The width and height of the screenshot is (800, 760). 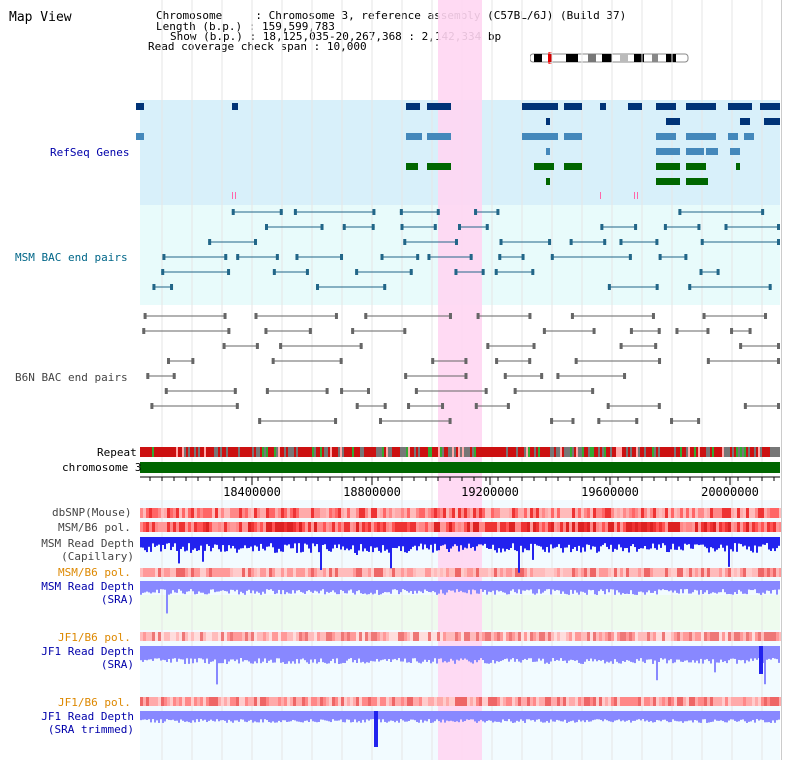 I want to click on b6n-bac-label: B6N BAC end pairs, so click(x=71, y=377).